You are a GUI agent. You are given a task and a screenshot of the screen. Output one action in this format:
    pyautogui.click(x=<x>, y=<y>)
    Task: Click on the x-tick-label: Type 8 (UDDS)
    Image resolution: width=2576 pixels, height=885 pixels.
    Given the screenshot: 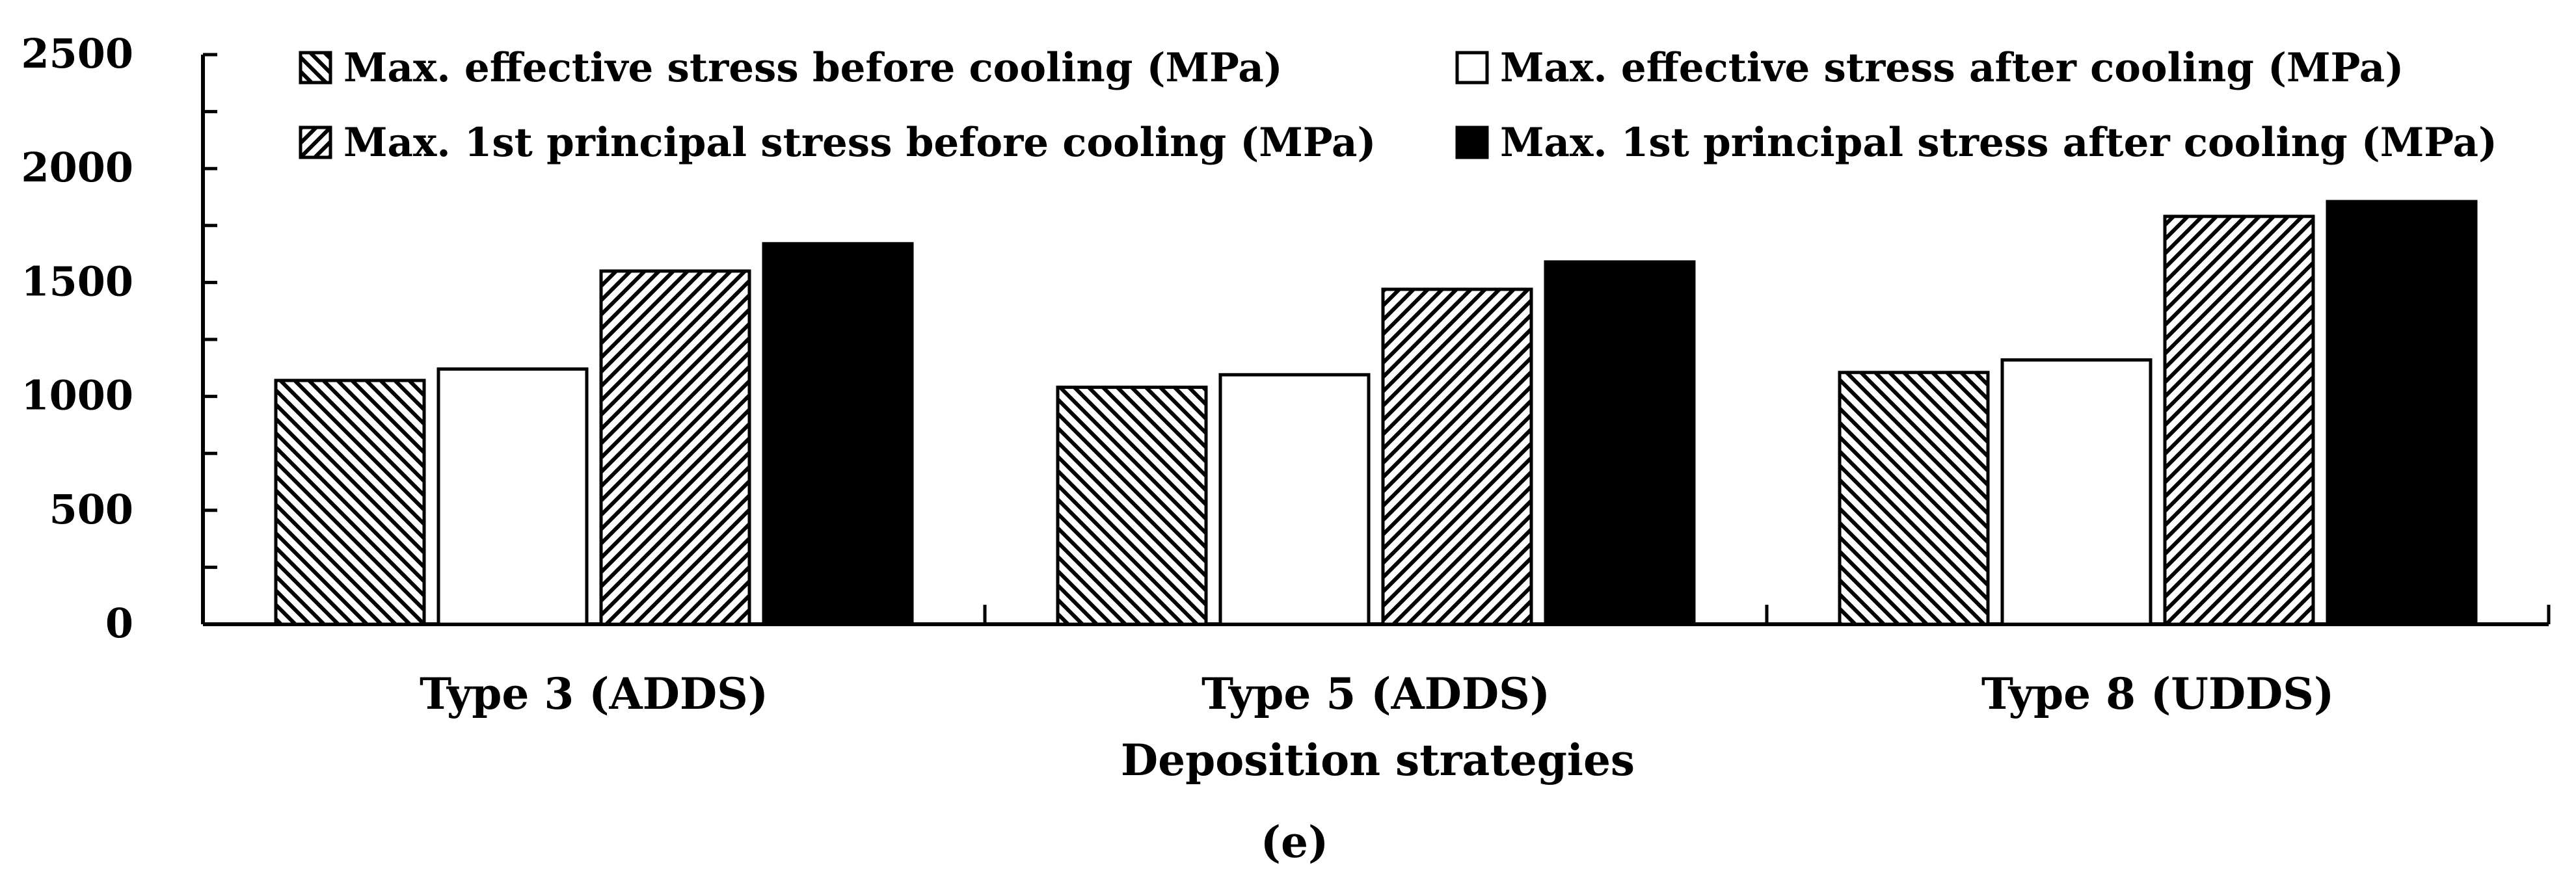 What is the action you would take?
    pyautogui.click(x=2157, y=694)
    